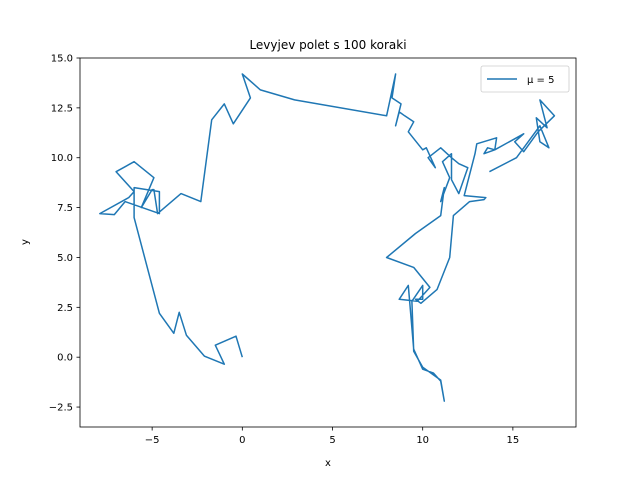 This screenshot has height=480, width=640. What do you see at coordinates (65, 258) in the screenshot?
I see `y-tick-label: 5.0` at bounding box center [65, 258].